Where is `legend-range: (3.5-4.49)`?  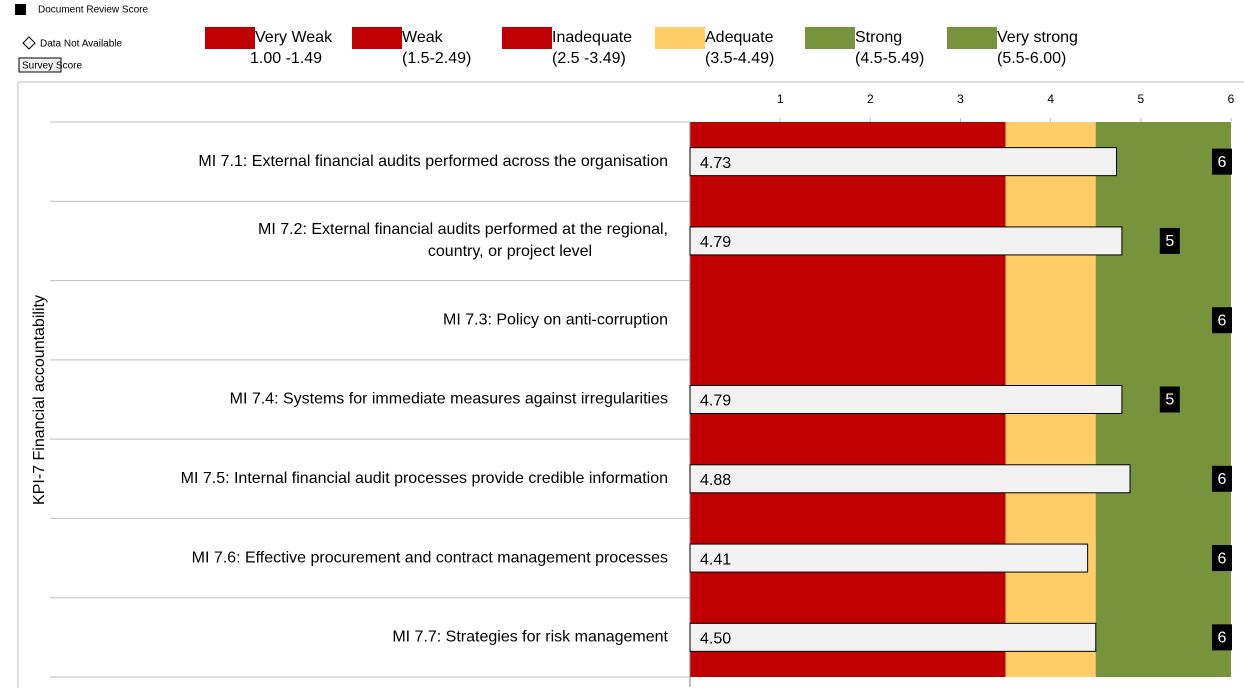
legend-range: (3.5-4.49) is located at coordinates (739, 58).